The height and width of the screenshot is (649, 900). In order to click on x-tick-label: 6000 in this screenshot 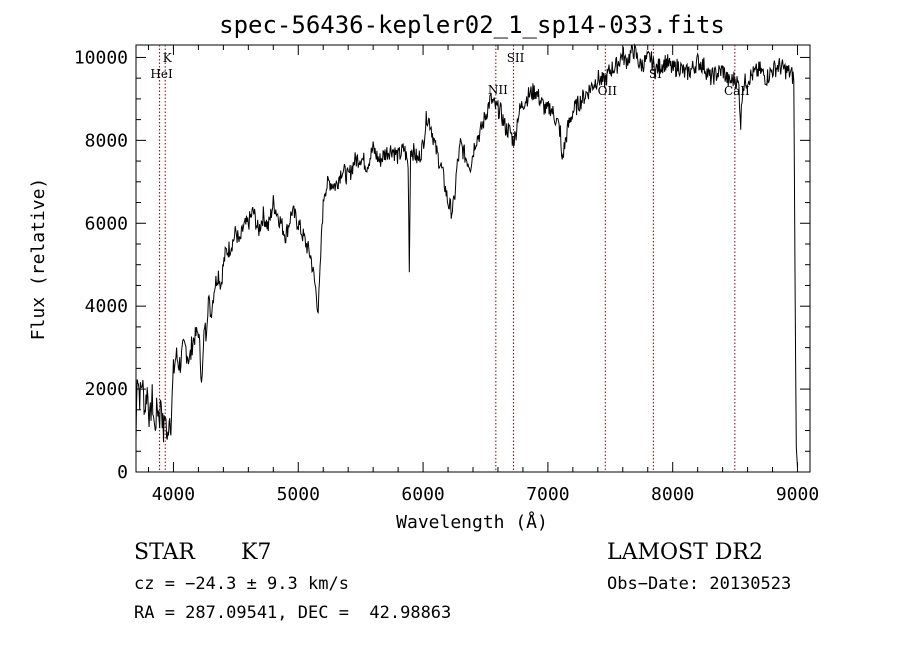, I will do `click(422, 494)`.